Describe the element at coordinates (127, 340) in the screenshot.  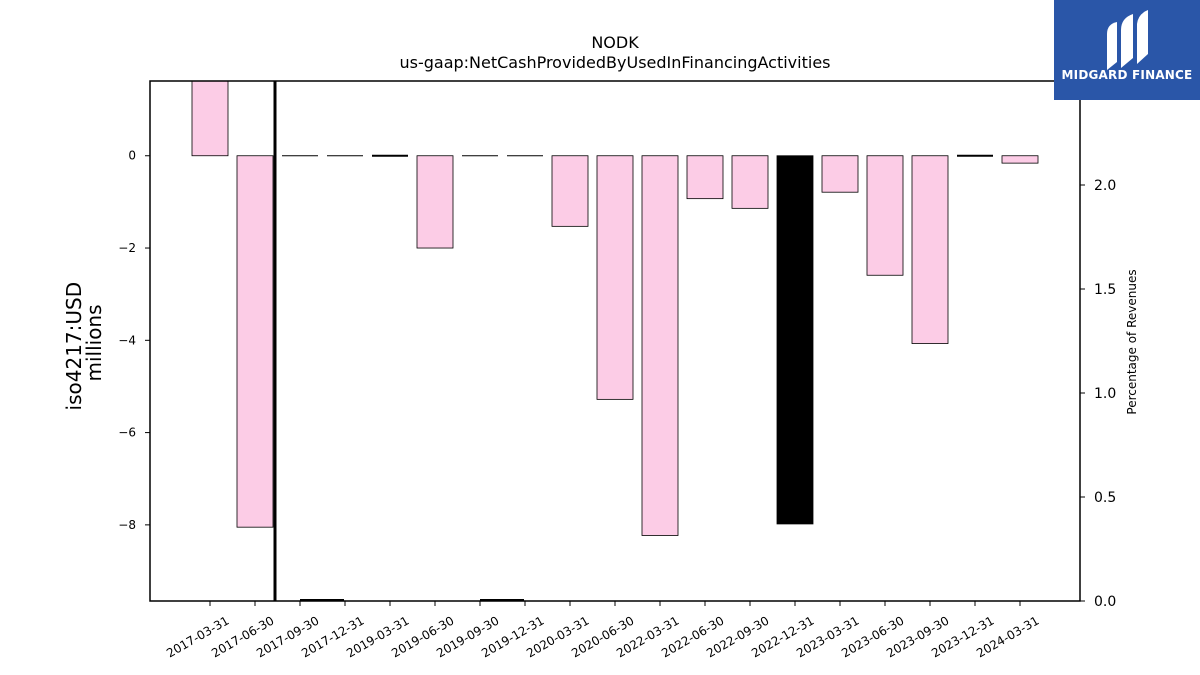
I see `y-tick-label: −4` at that location.